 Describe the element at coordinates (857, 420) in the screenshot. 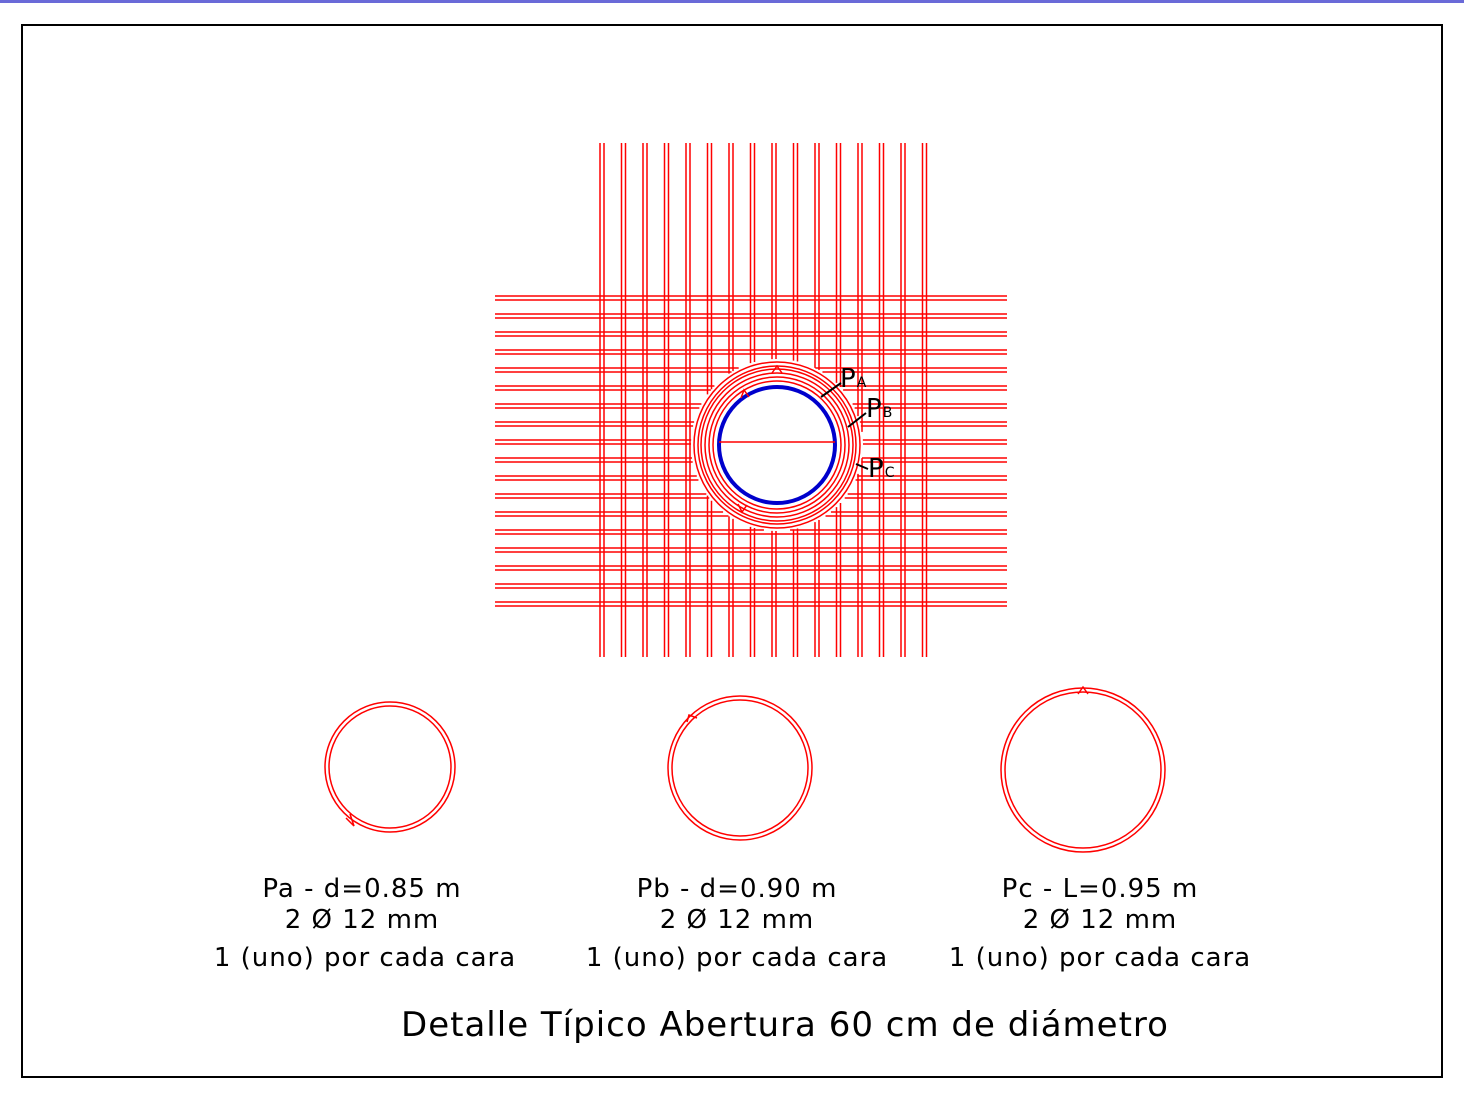

I see `callout-leader-b` at that location.